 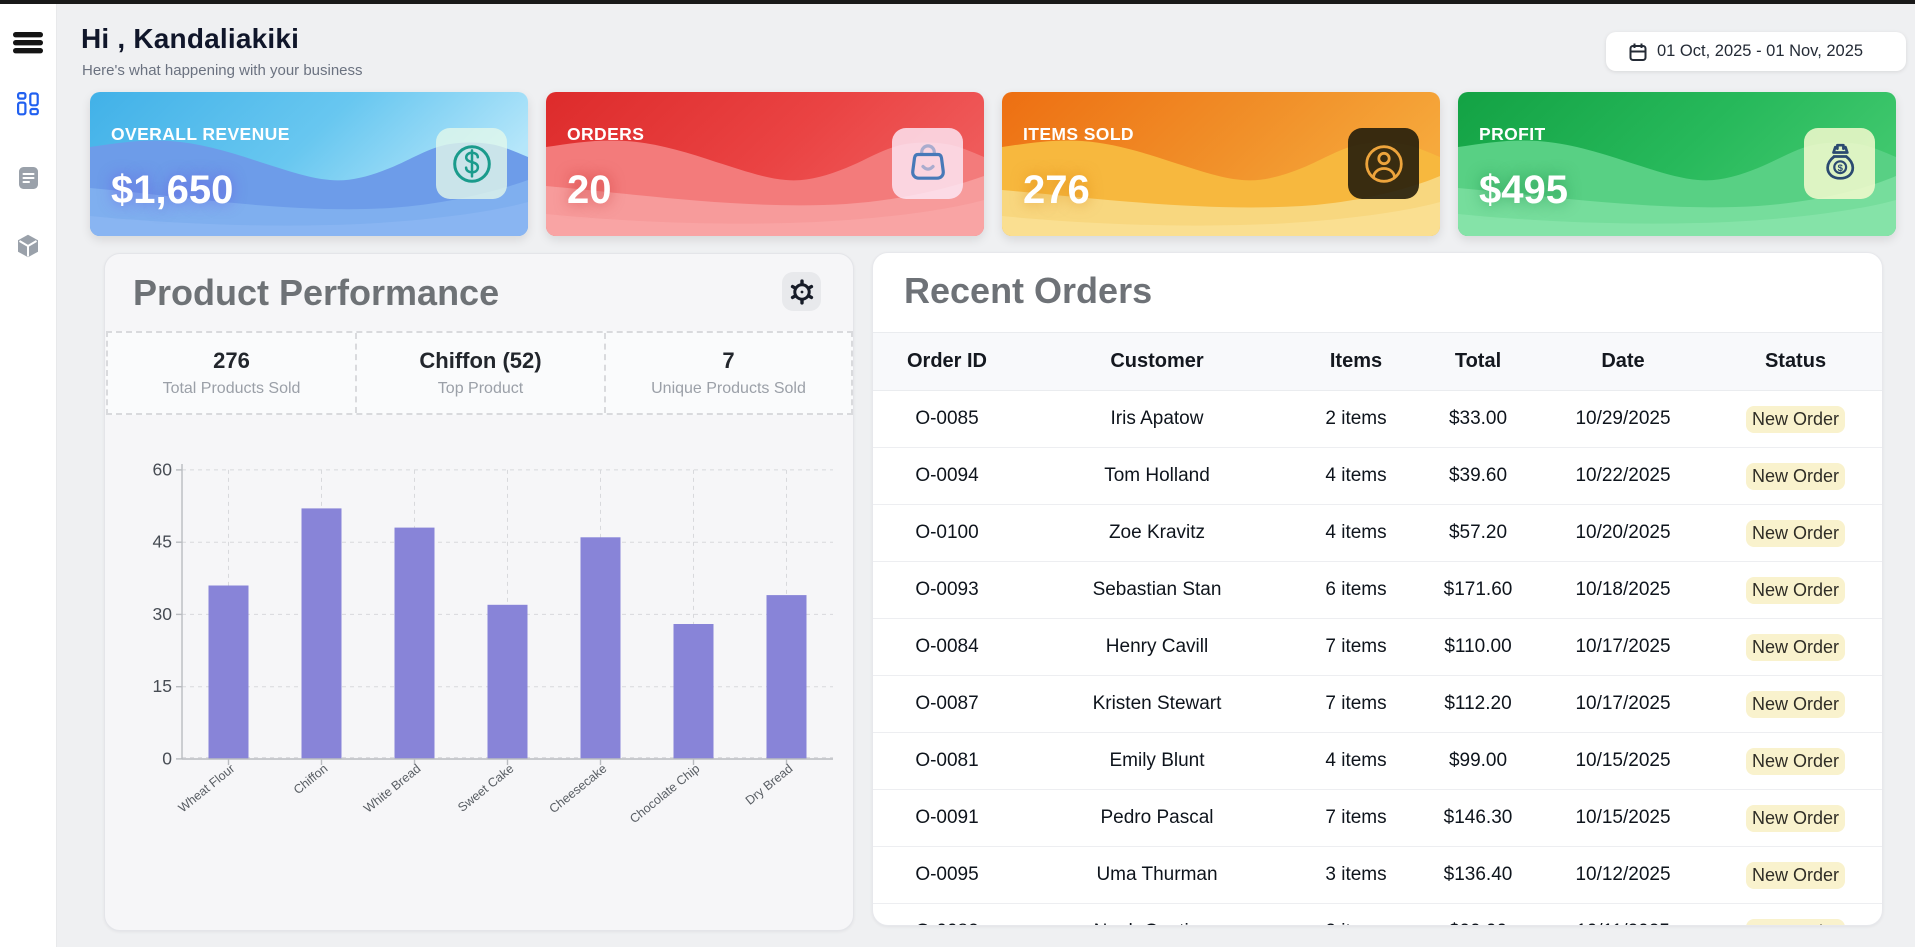 I want to click on svg-text: 45, so click(x=162, y=542).